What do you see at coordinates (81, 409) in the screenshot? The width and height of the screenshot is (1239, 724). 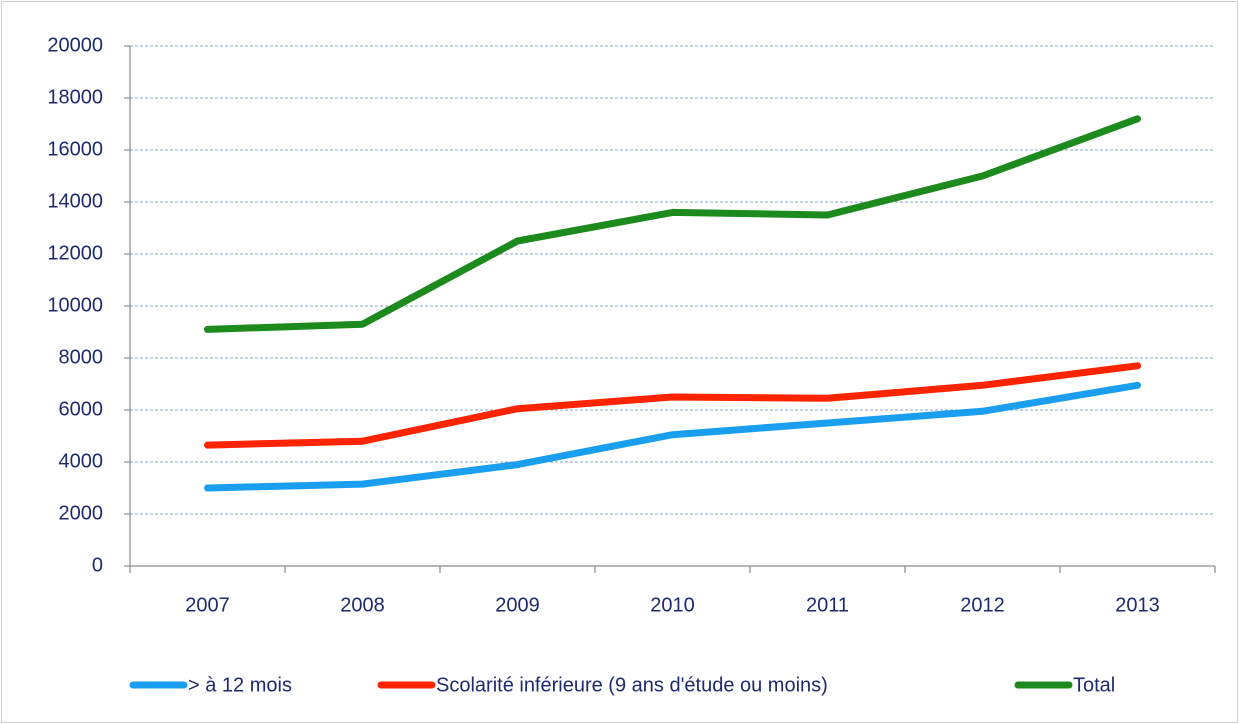 I see `y-tick-label: 6000` at bounding box center [81, 409].